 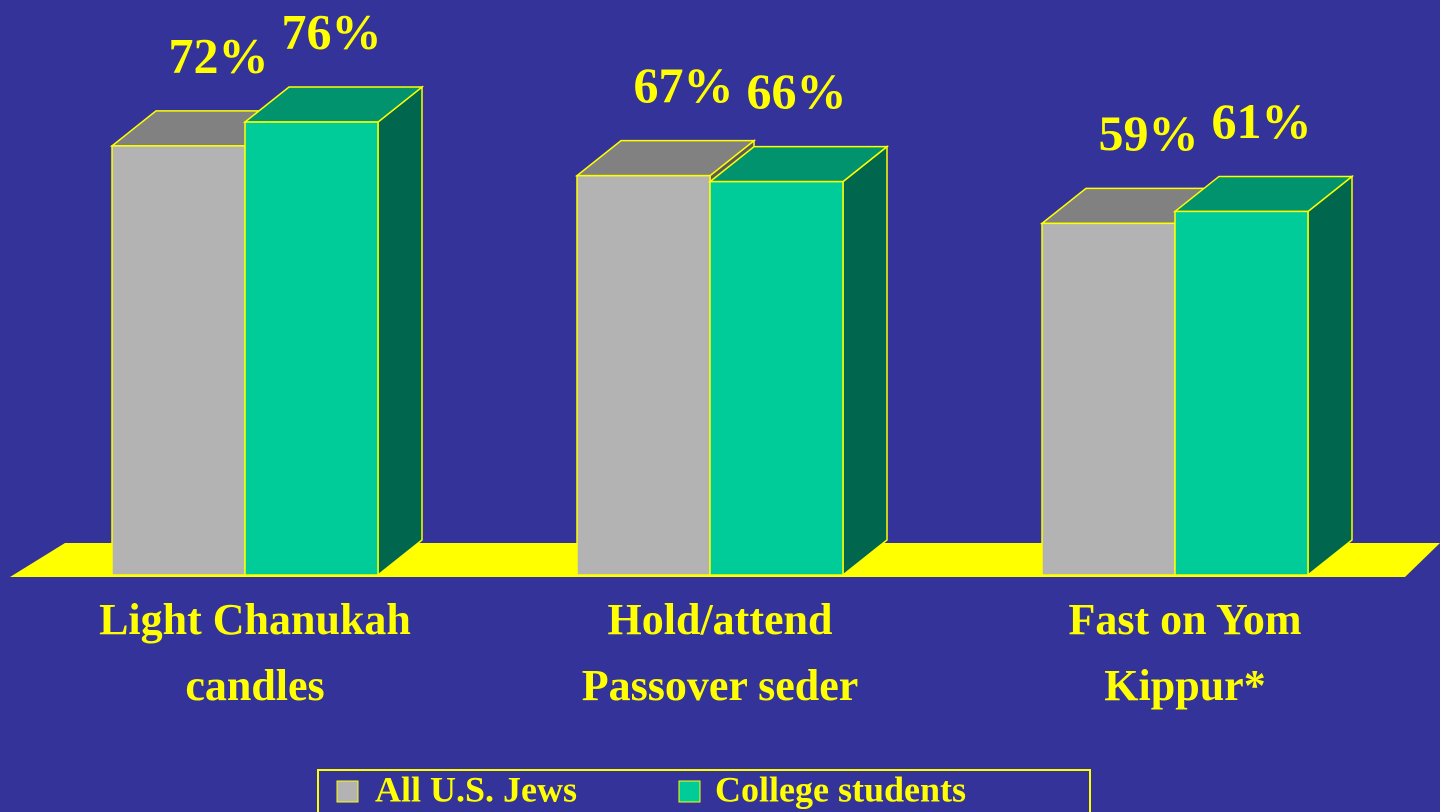 What do you see at coordinates (720, 685) in the screenshot?
I see `x-tick-label: Passover seder` at bounding box center [720, 685].